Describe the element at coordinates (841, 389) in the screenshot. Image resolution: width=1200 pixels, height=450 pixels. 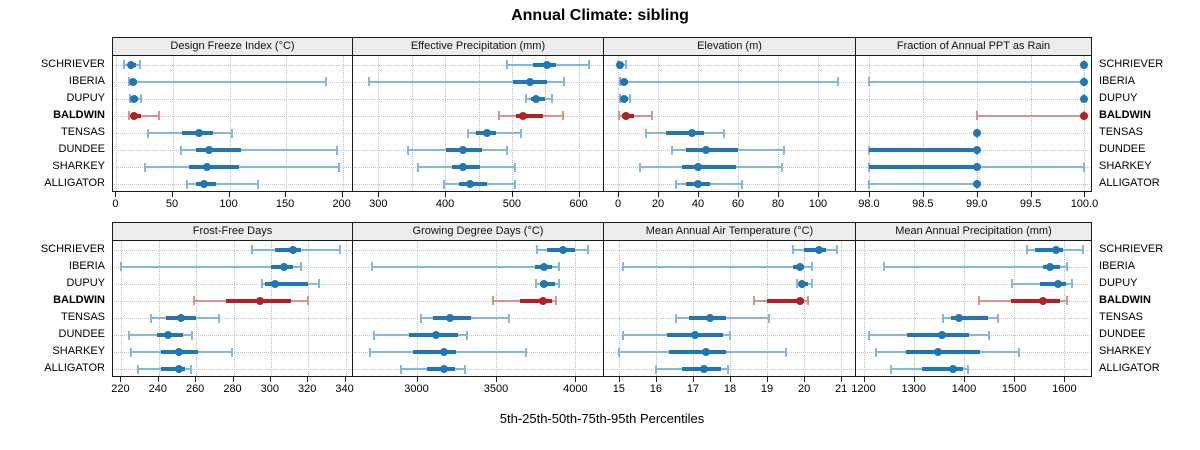
I see `axis-tick-label: 21` at that location.